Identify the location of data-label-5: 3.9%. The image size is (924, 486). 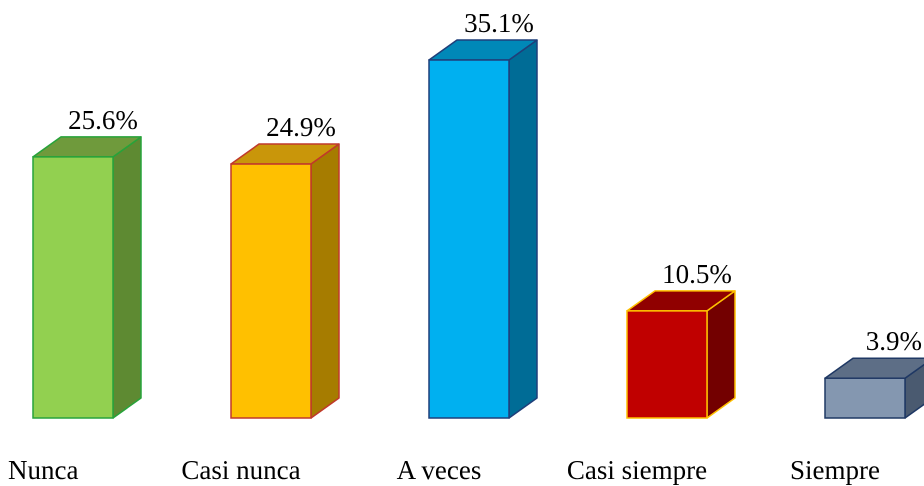
(894, 341).